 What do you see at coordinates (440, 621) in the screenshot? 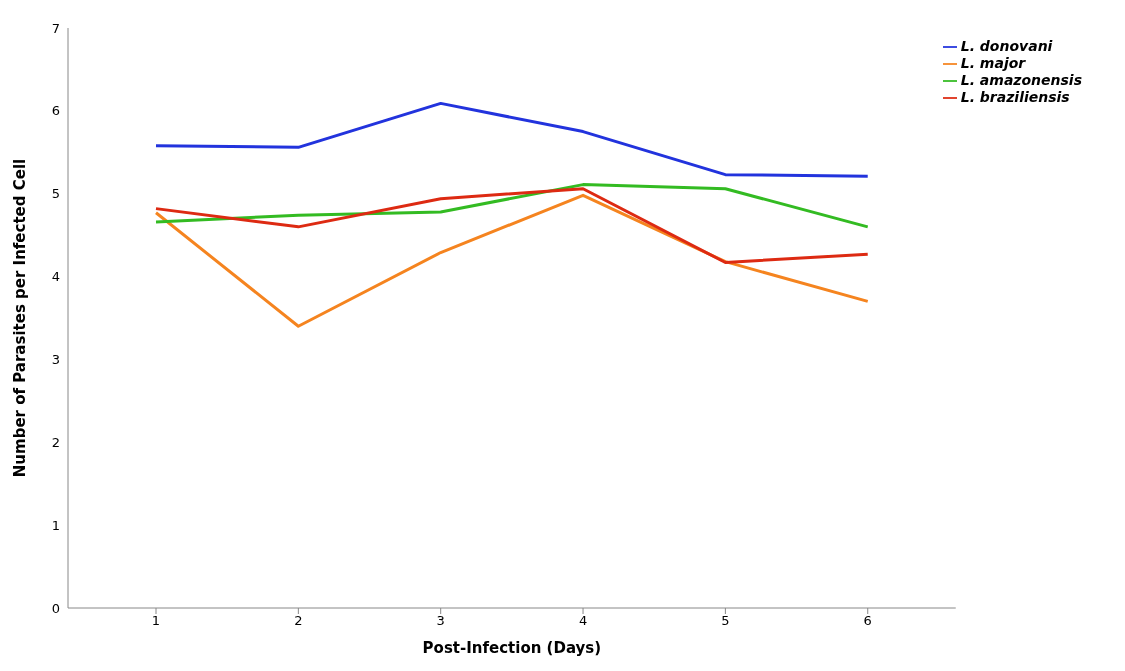
I see `x-tick-label: 3` at bounding box center [440, 621].